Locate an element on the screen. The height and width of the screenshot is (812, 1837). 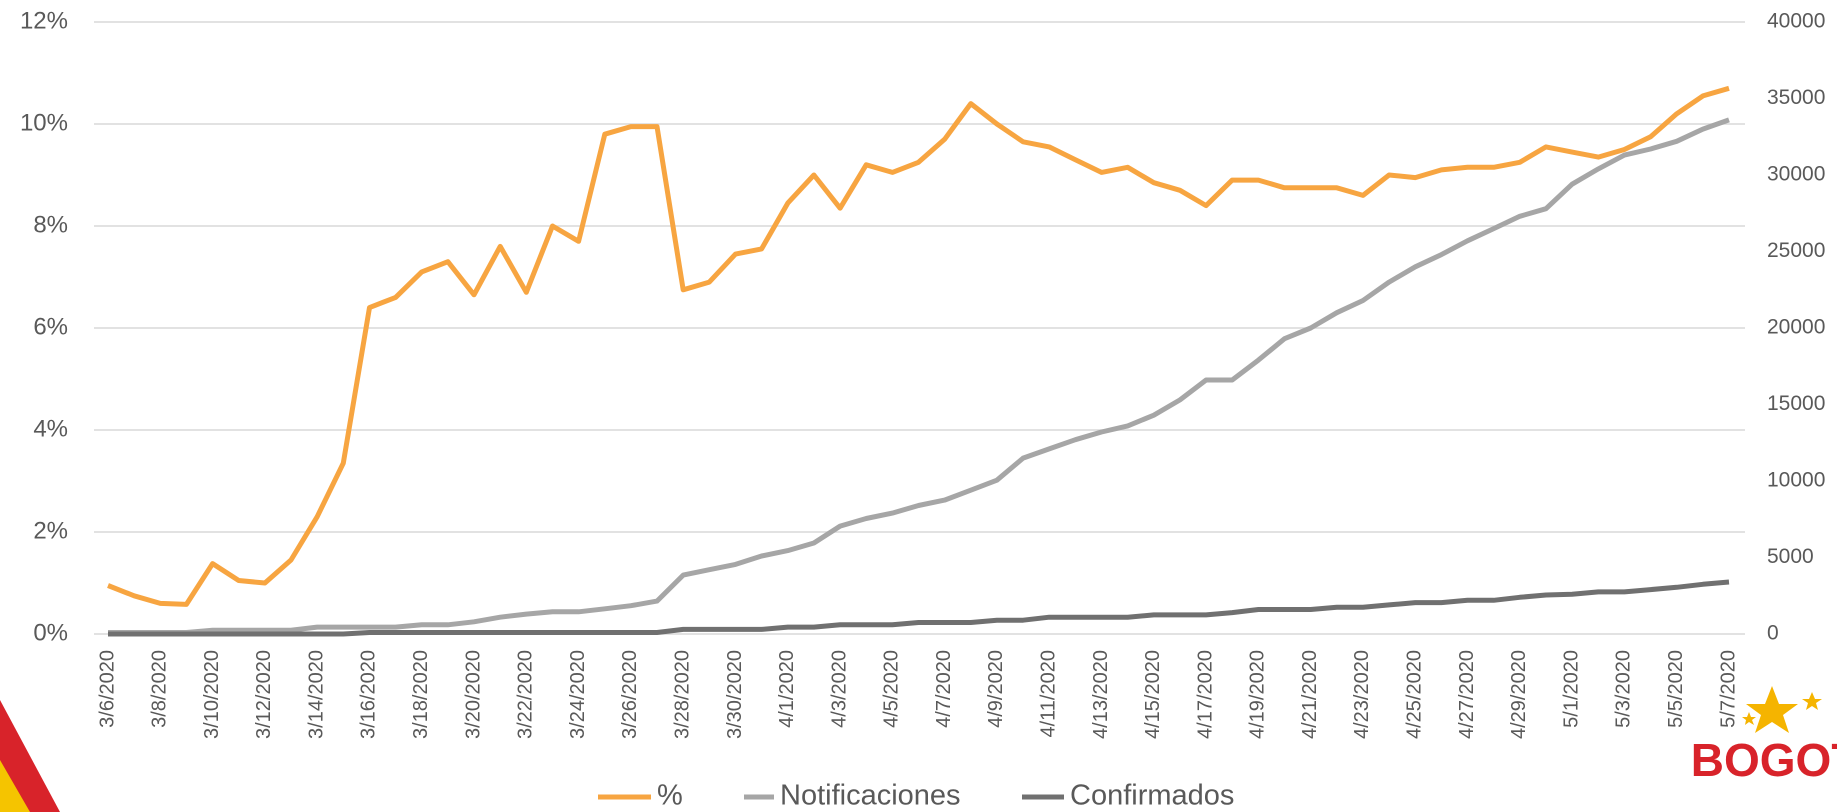
x-tick-label: 4/19/2020 is located at coordinates (1258, 694).